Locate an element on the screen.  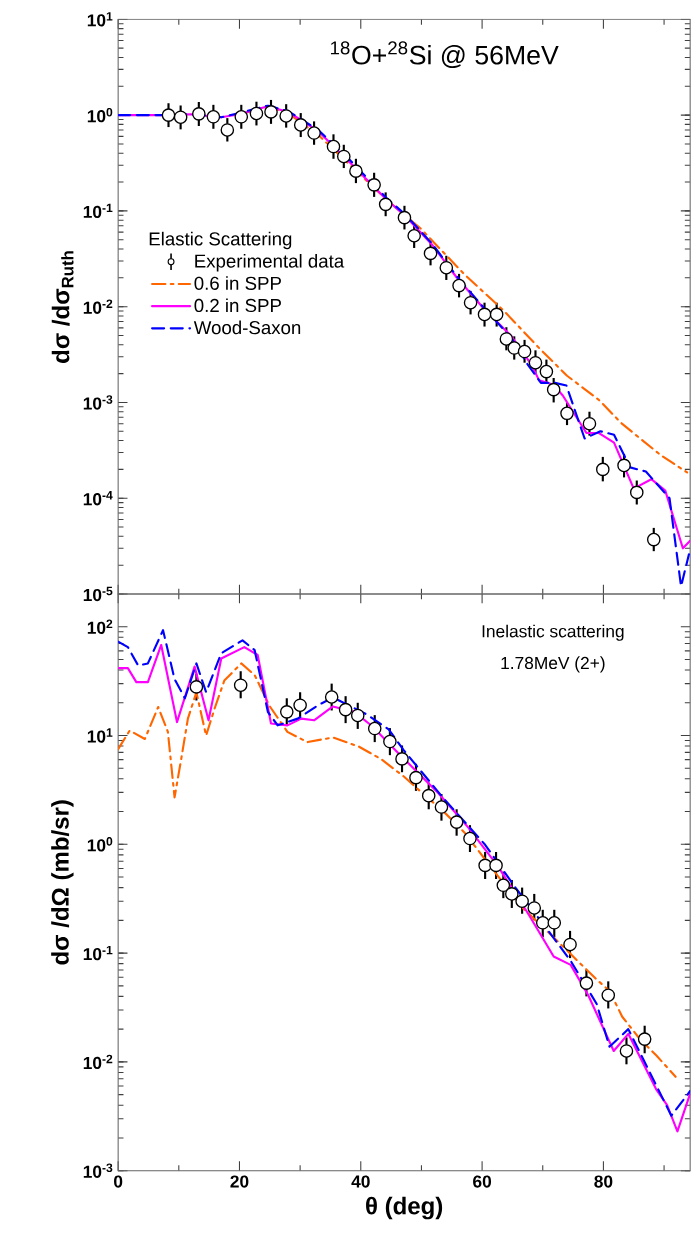
x-tick-label: 40 is located at coordinates (360, 1181).